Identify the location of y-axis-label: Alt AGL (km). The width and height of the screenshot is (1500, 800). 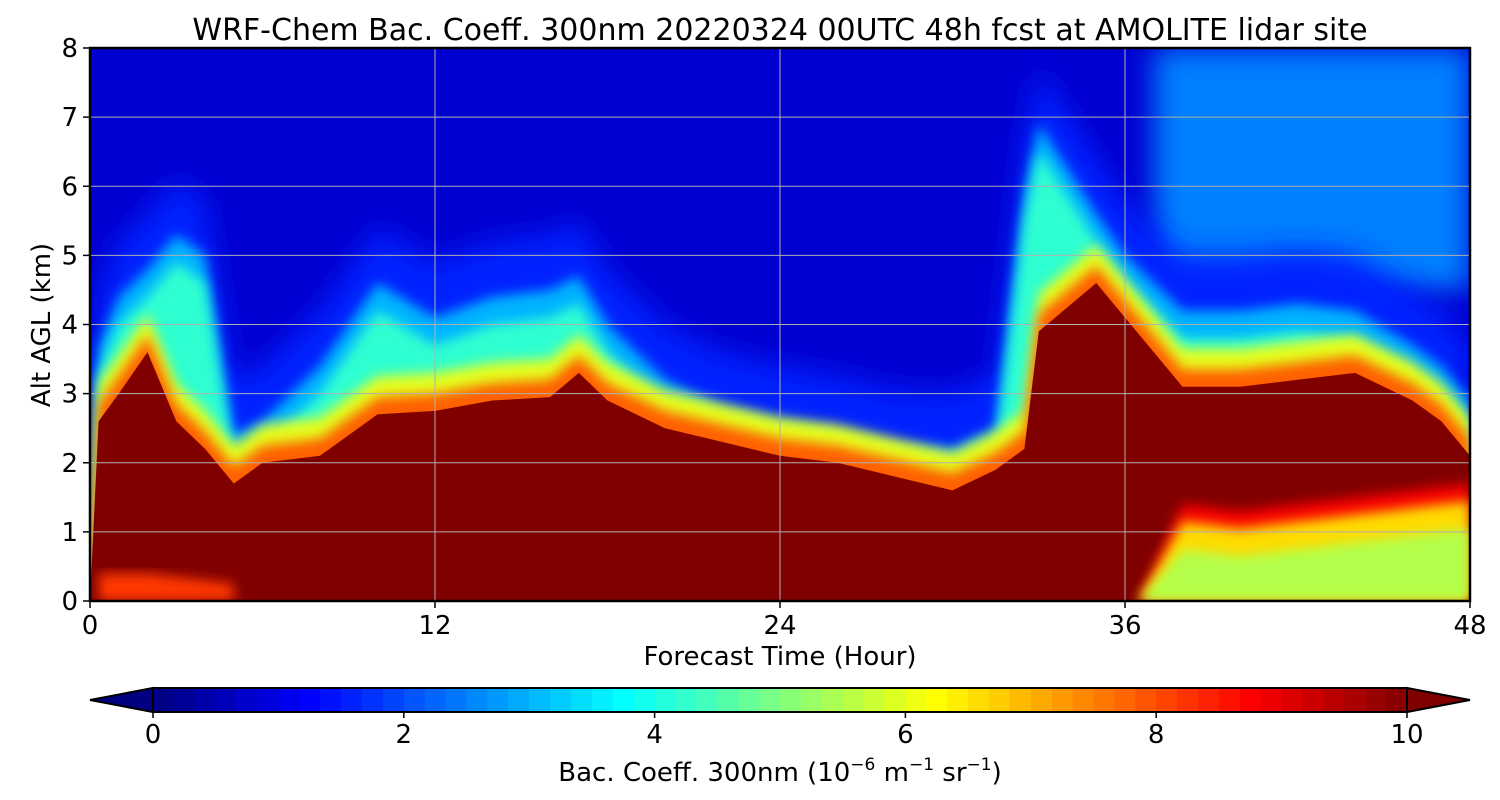
(42, 325).